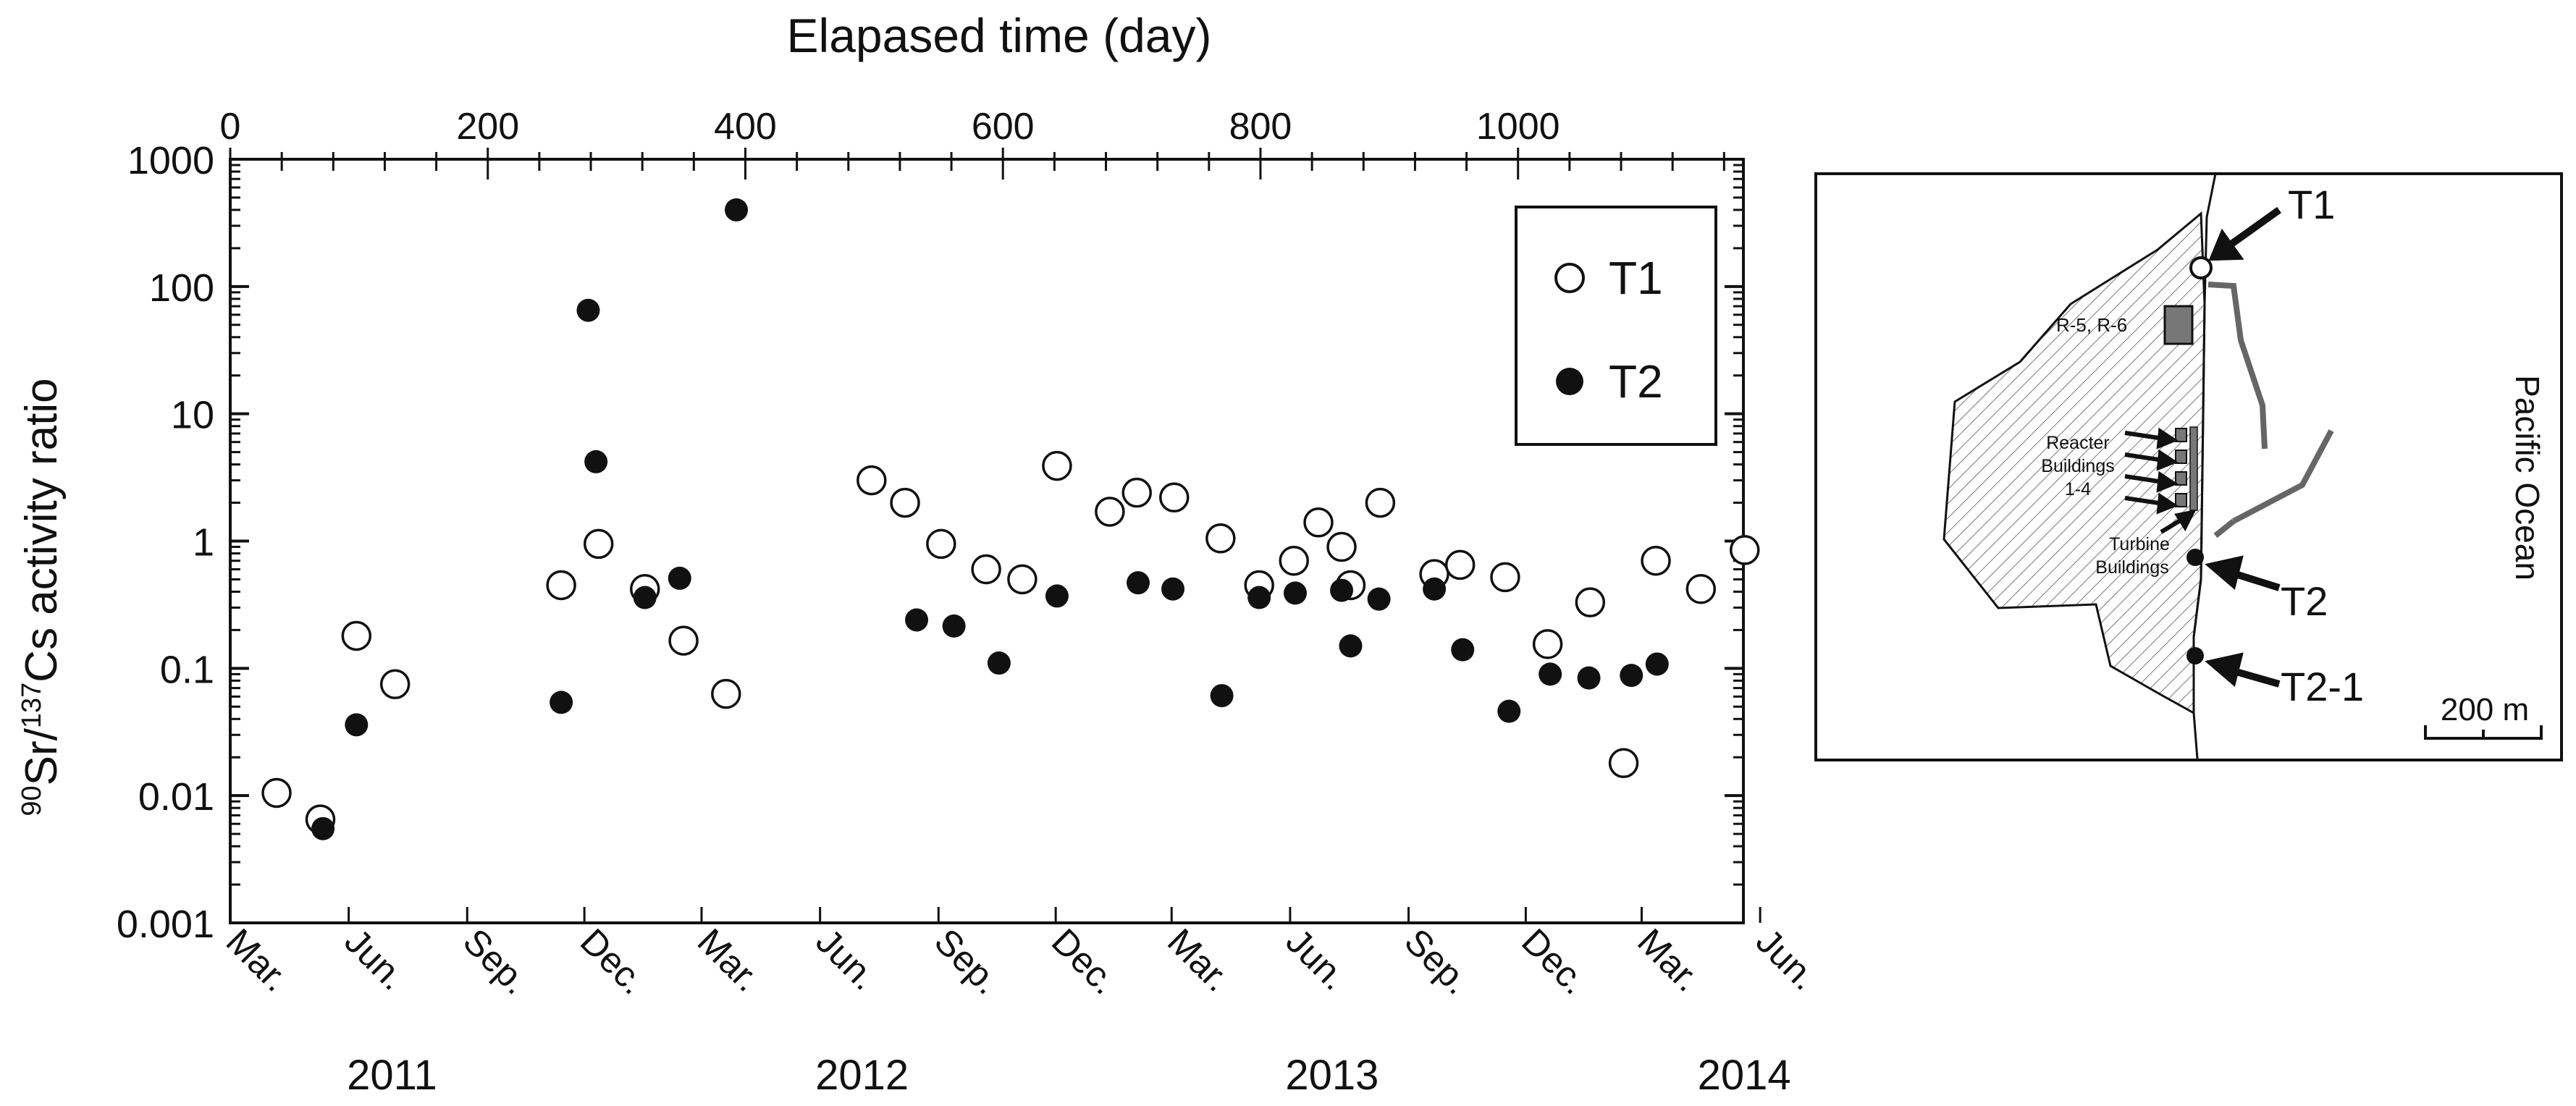 The image size is (2576, 1106). I want to click on top-axis-ticks: 0 200 400 600 800 1000, so click(972, 143).